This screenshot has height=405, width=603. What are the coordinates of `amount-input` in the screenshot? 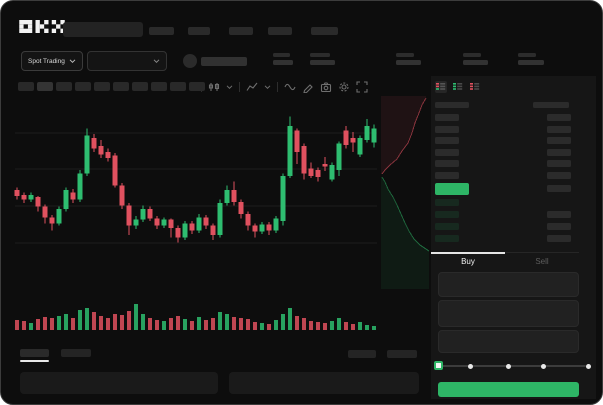 It's located at (508, 313).